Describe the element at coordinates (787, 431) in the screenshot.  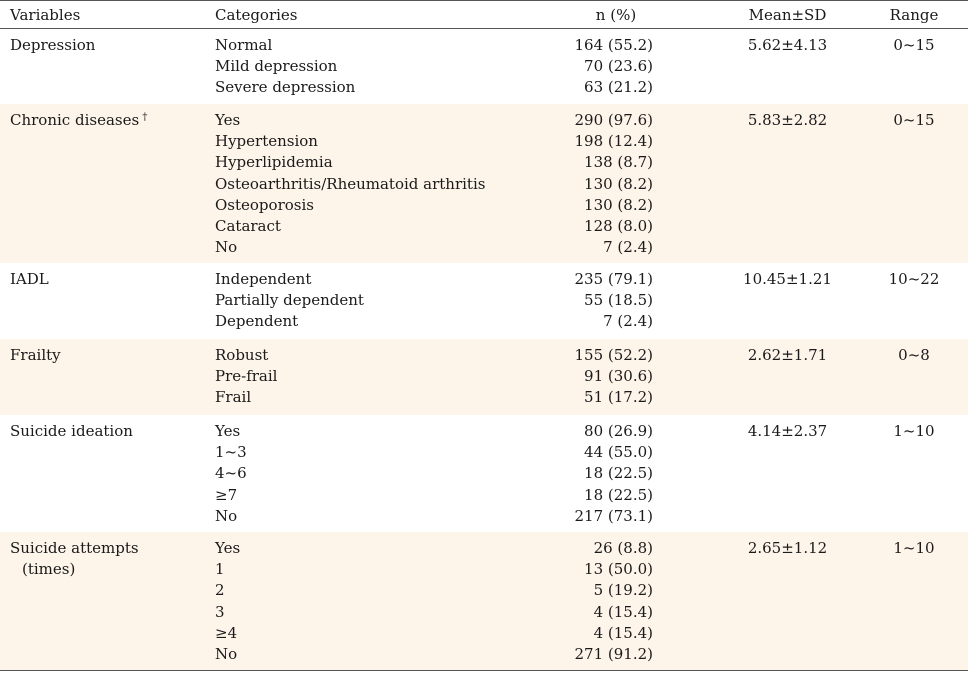
I see `mean-sd-value: 4.14±2.37` at that location.